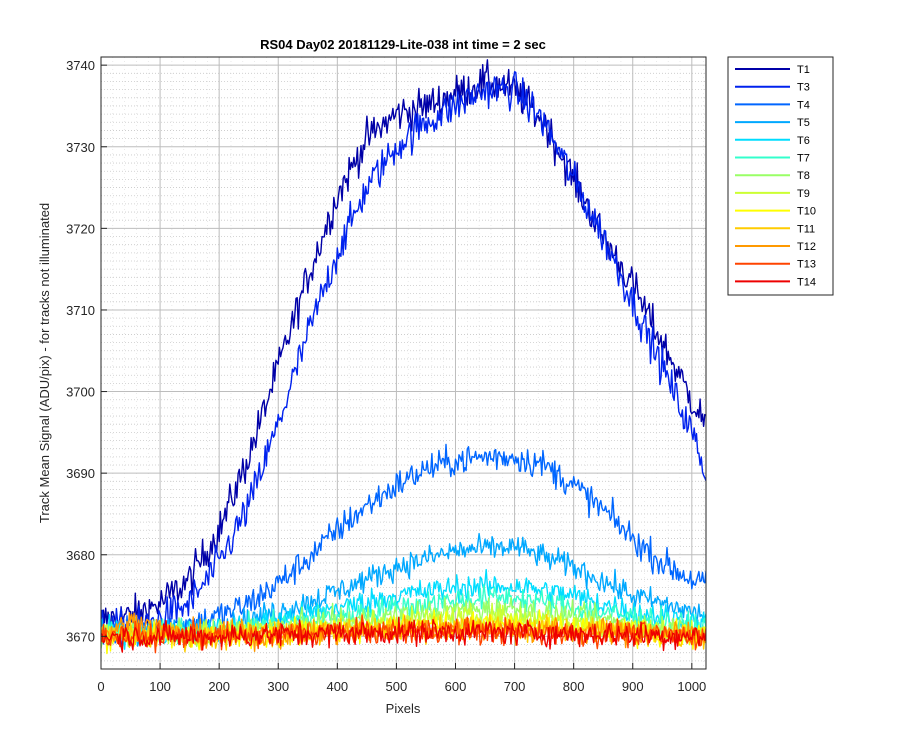  I want to click on x-tick-label: 500, so click(397, 686).